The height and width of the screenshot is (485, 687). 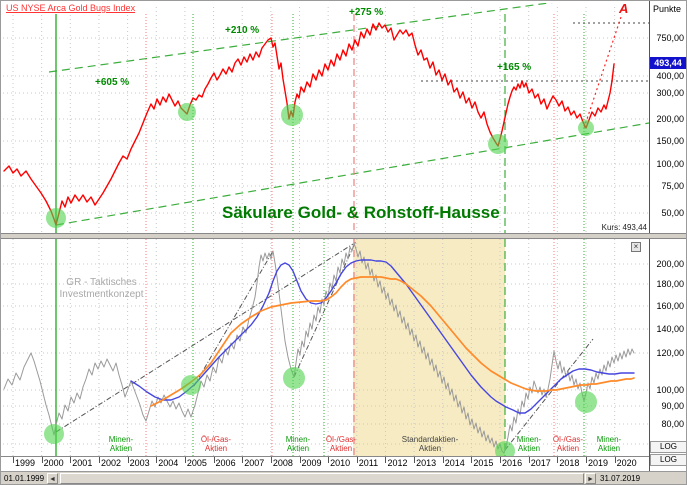 What do you see at coordinates (101, 294) in the screenshot?
I see `strategy-watermark-line2: Investmentkonzept` at bounding box center [101, 294].